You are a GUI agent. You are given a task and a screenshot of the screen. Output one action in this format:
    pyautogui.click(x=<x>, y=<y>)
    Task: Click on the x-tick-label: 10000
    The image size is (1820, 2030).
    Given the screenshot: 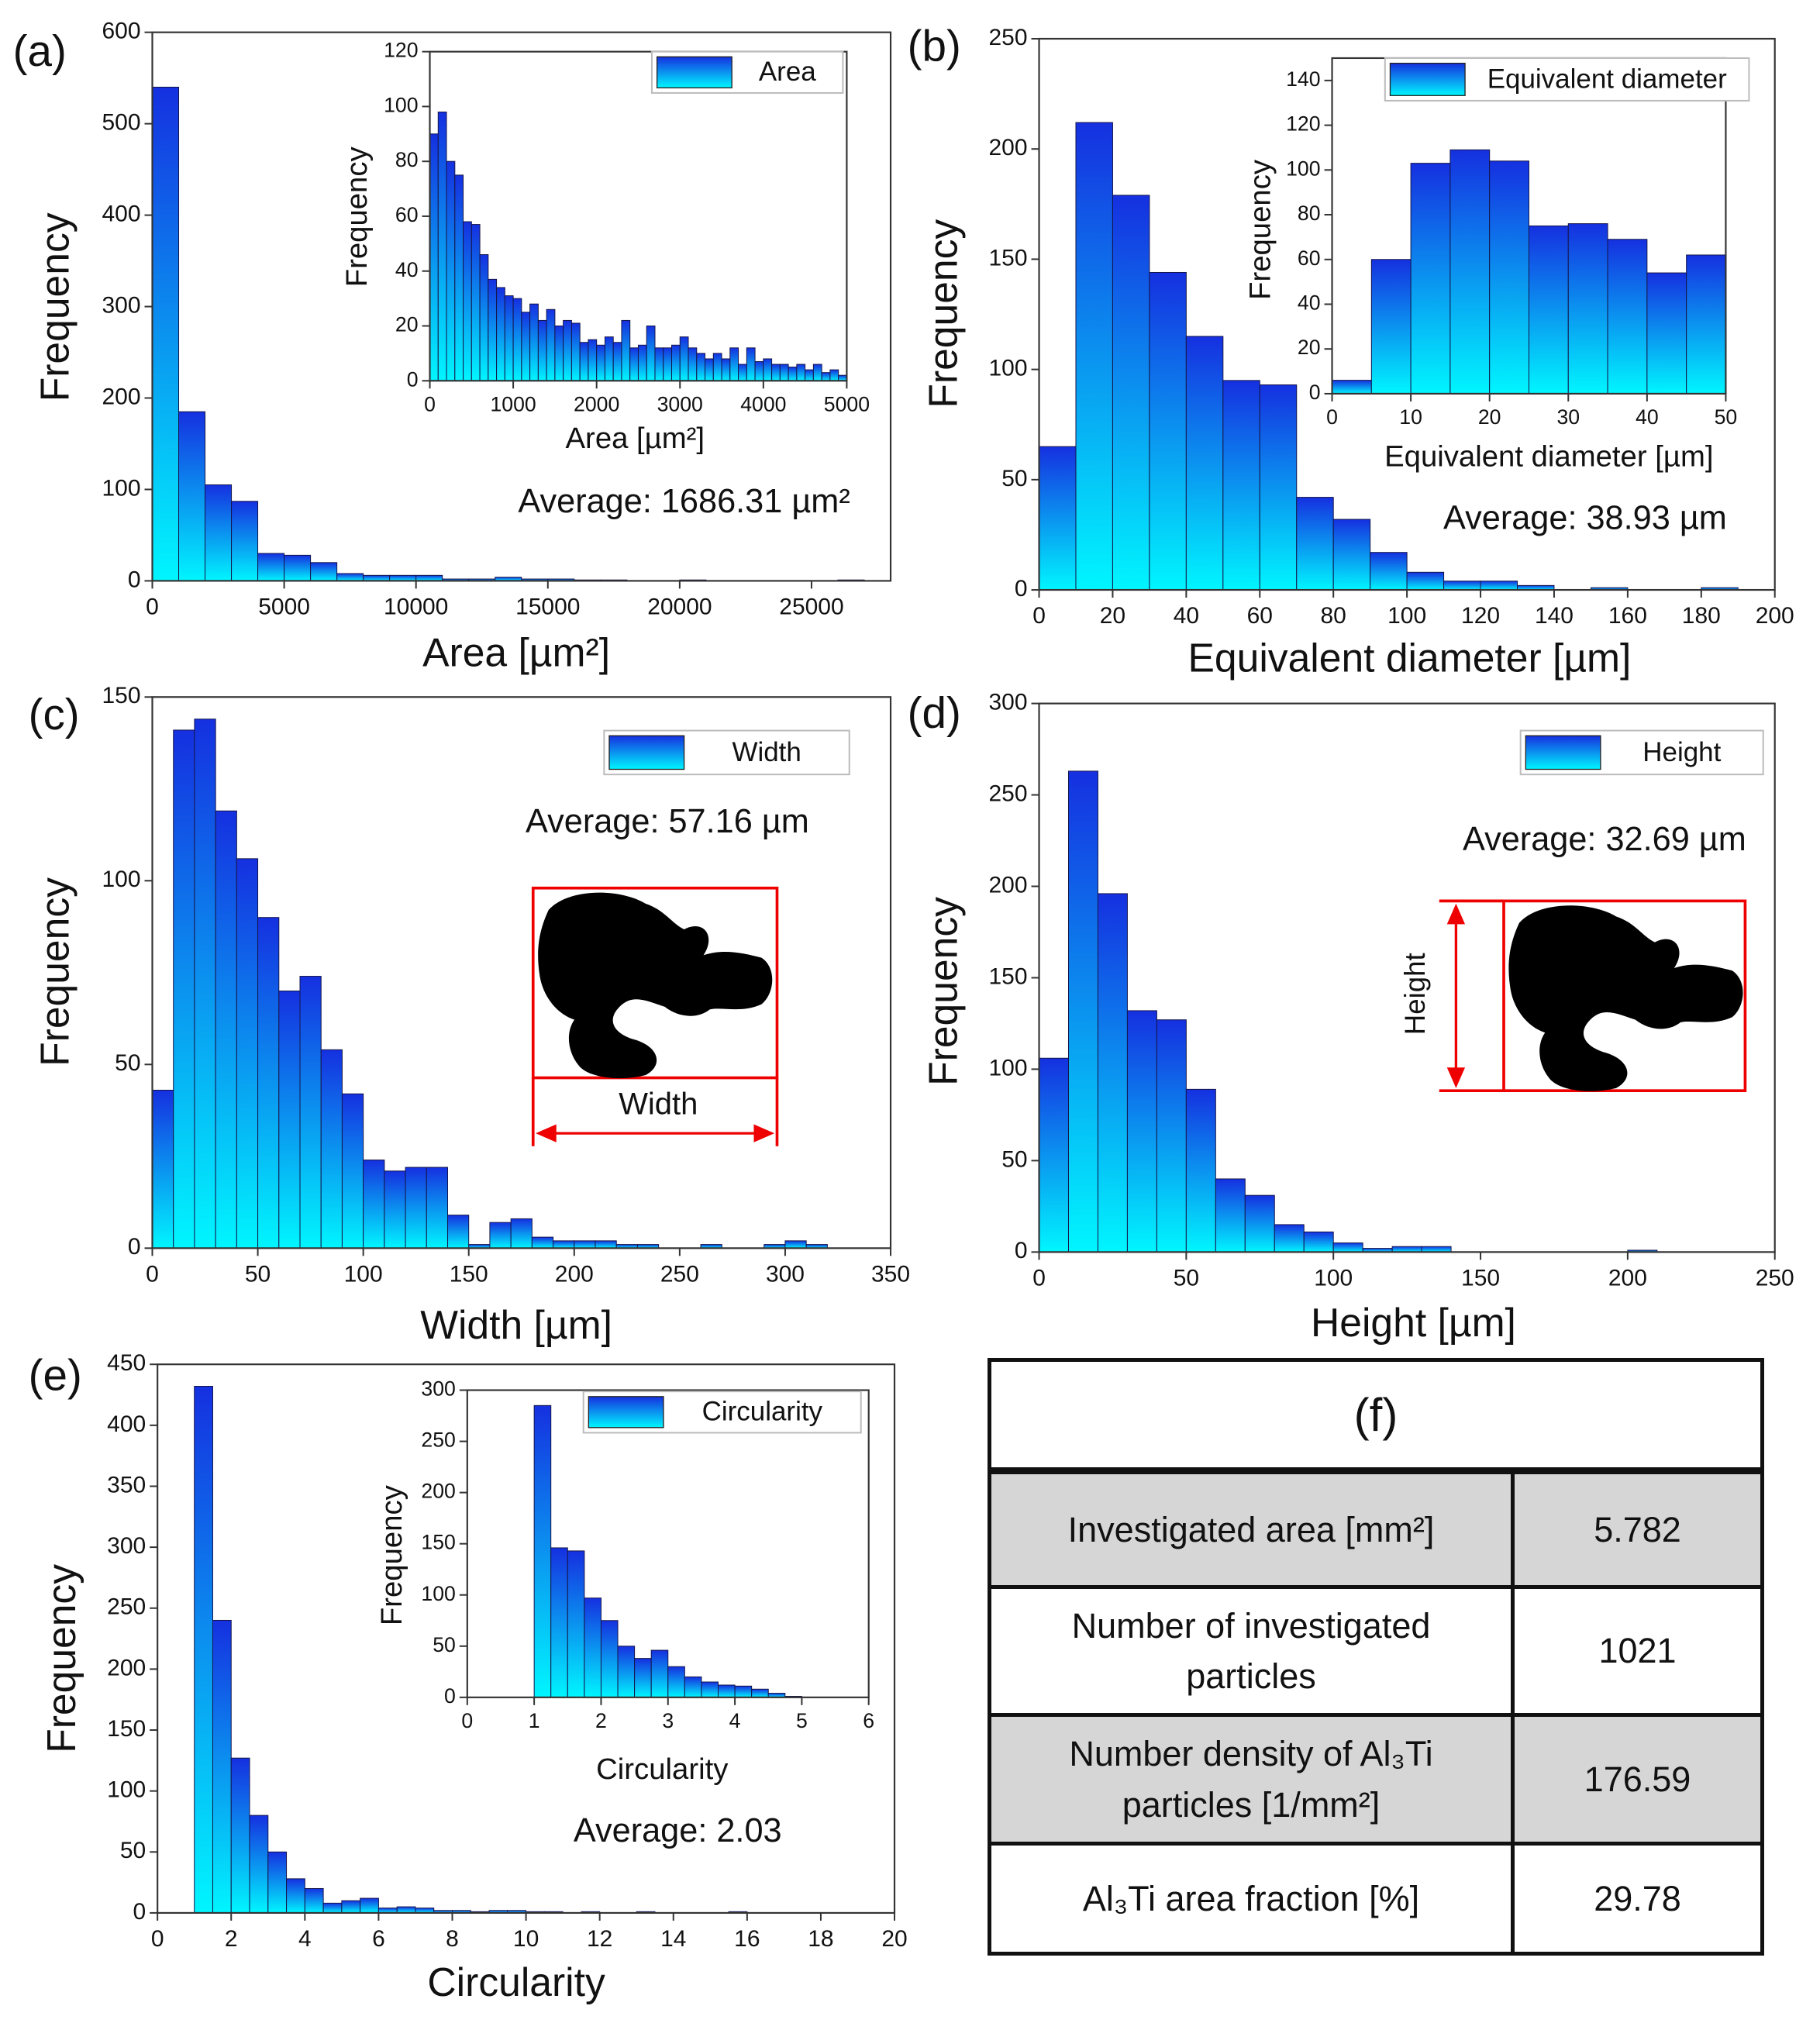 What is the action you would take?
    pyautogui.click(x=416, y=606)
    